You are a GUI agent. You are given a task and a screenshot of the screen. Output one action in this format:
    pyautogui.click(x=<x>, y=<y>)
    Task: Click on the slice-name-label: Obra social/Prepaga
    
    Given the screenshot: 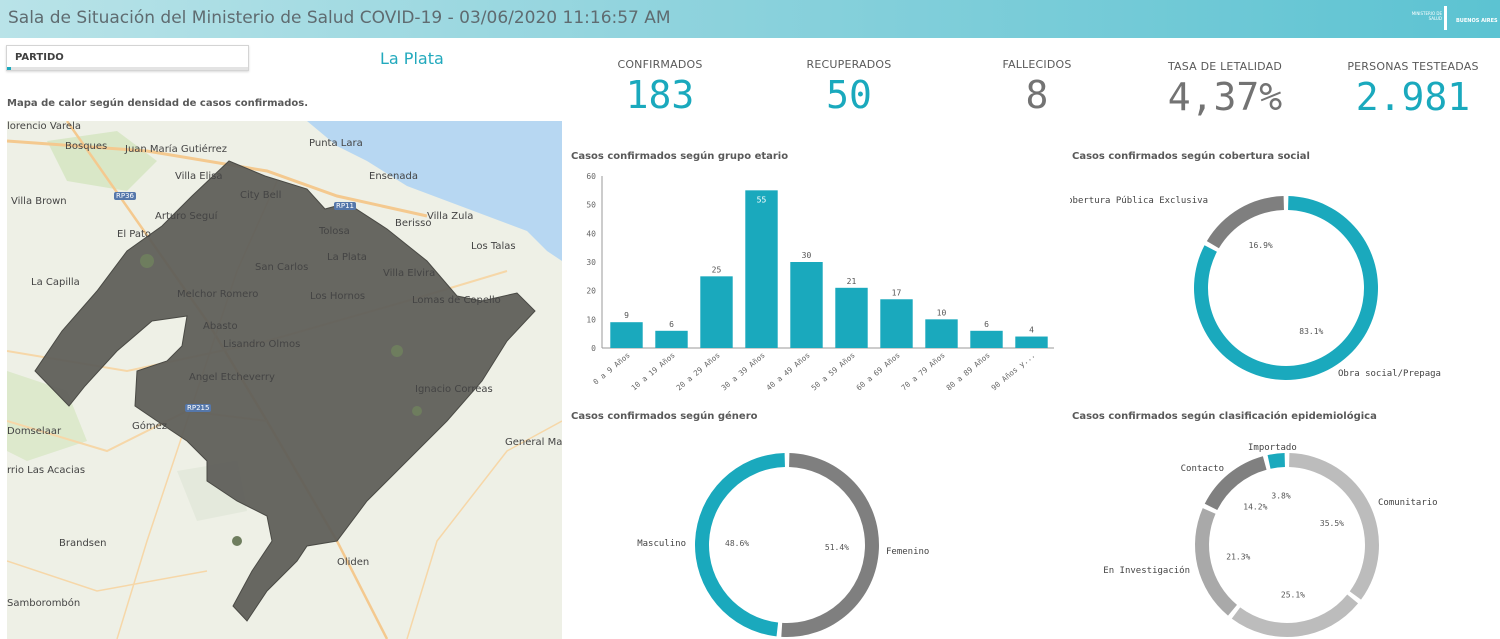 What is the action you would take?
    pyautogui.click(x=1389, y=374)
    